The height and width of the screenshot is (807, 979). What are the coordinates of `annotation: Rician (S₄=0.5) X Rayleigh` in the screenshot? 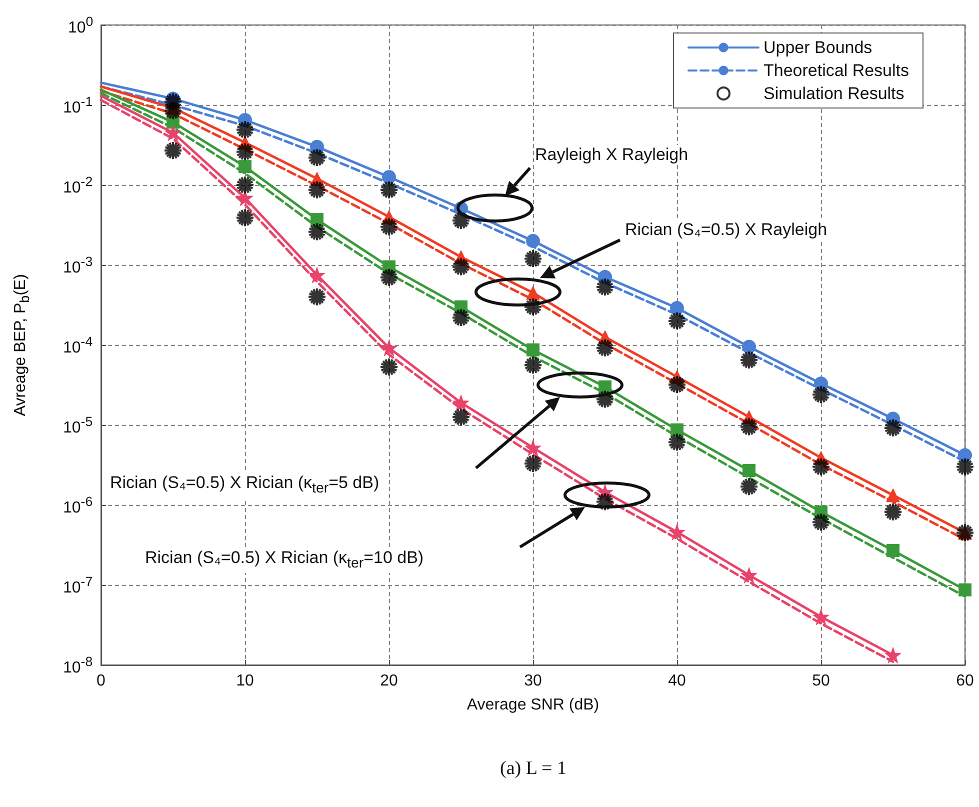 It's located at (726, 230).